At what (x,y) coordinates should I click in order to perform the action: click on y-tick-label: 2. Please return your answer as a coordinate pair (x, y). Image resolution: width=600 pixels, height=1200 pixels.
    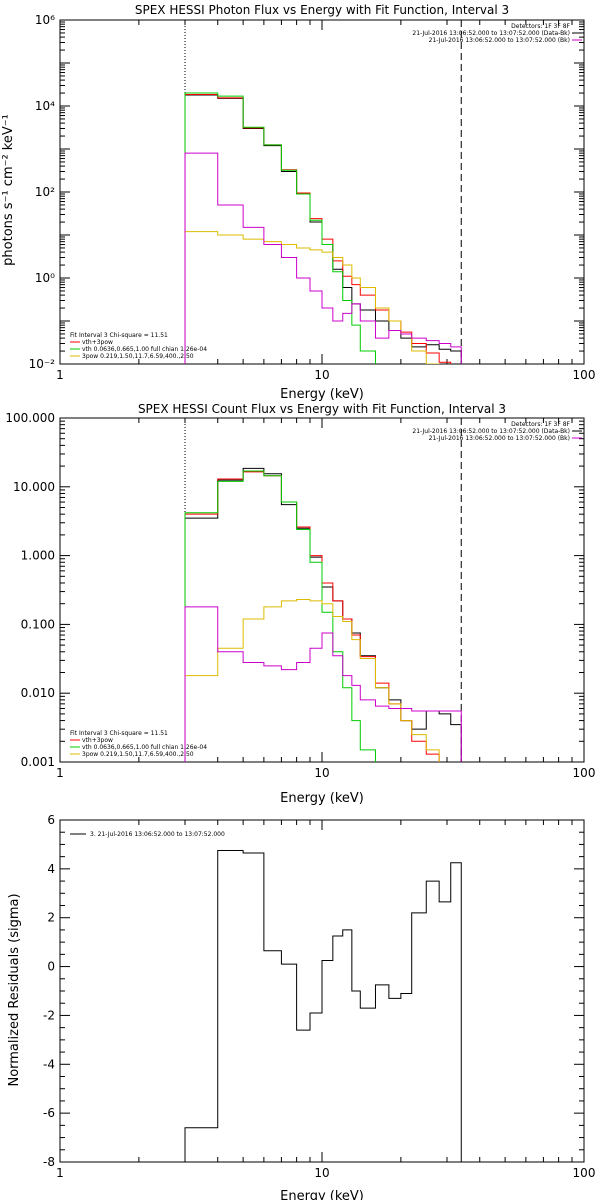
    Looking at the image, I should click on (51, 918).